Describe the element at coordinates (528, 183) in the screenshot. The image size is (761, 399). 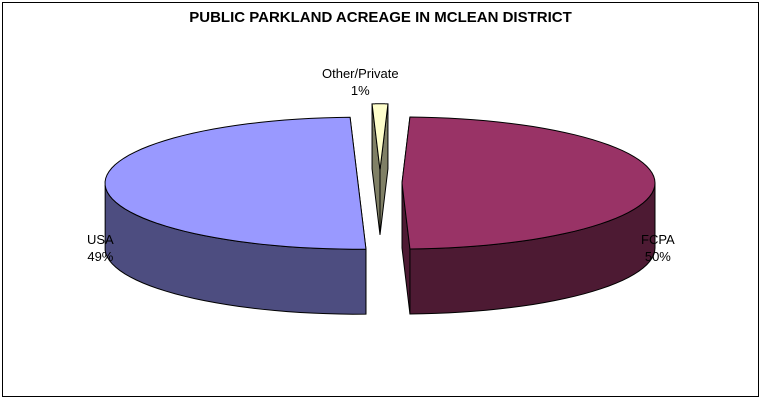
I see `slice-usa` at that location.